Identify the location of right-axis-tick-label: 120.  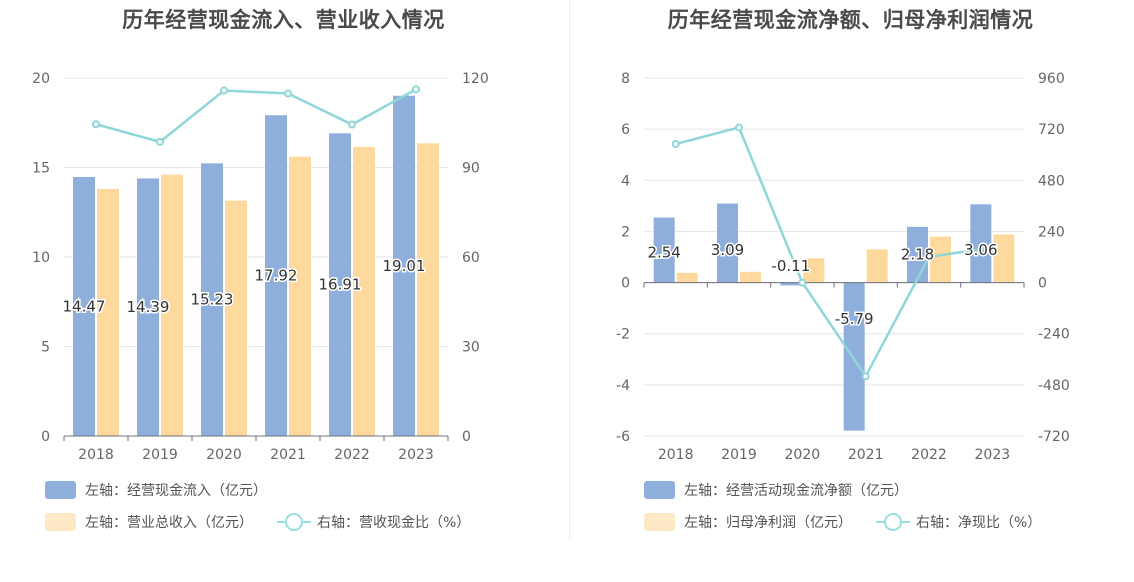
(475, 79).